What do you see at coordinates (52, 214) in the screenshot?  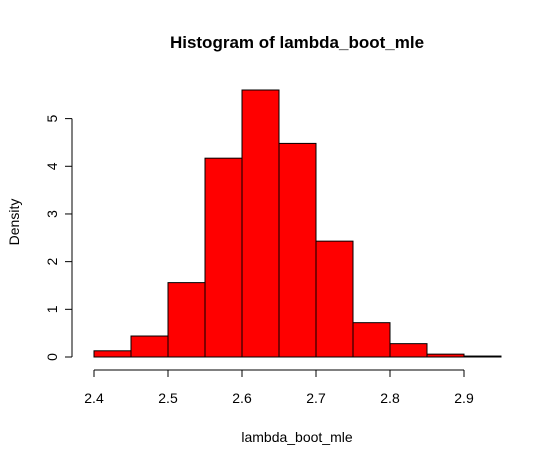 I see `y-tick-label: 3` at bounding box center [52, 214].